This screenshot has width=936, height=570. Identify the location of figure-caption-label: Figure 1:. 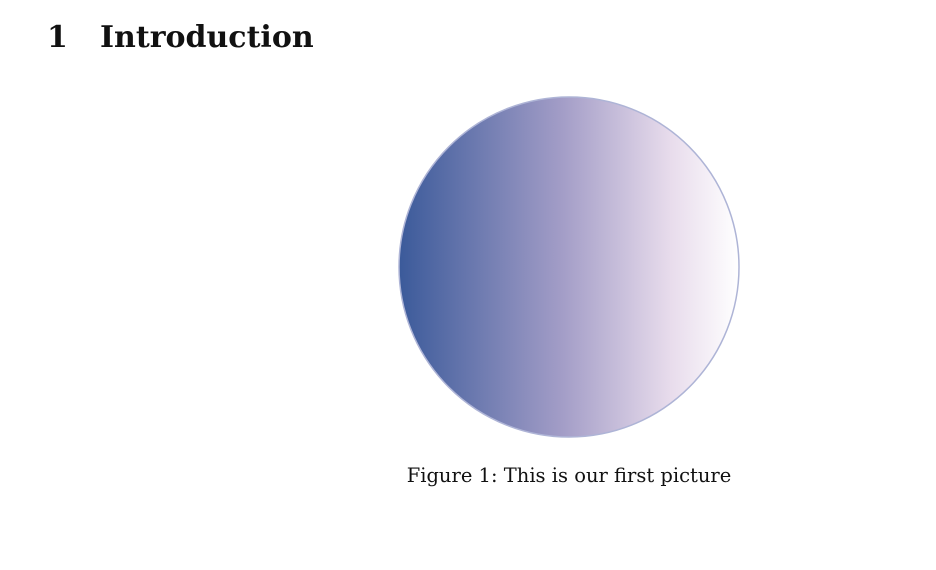
(452, 475).